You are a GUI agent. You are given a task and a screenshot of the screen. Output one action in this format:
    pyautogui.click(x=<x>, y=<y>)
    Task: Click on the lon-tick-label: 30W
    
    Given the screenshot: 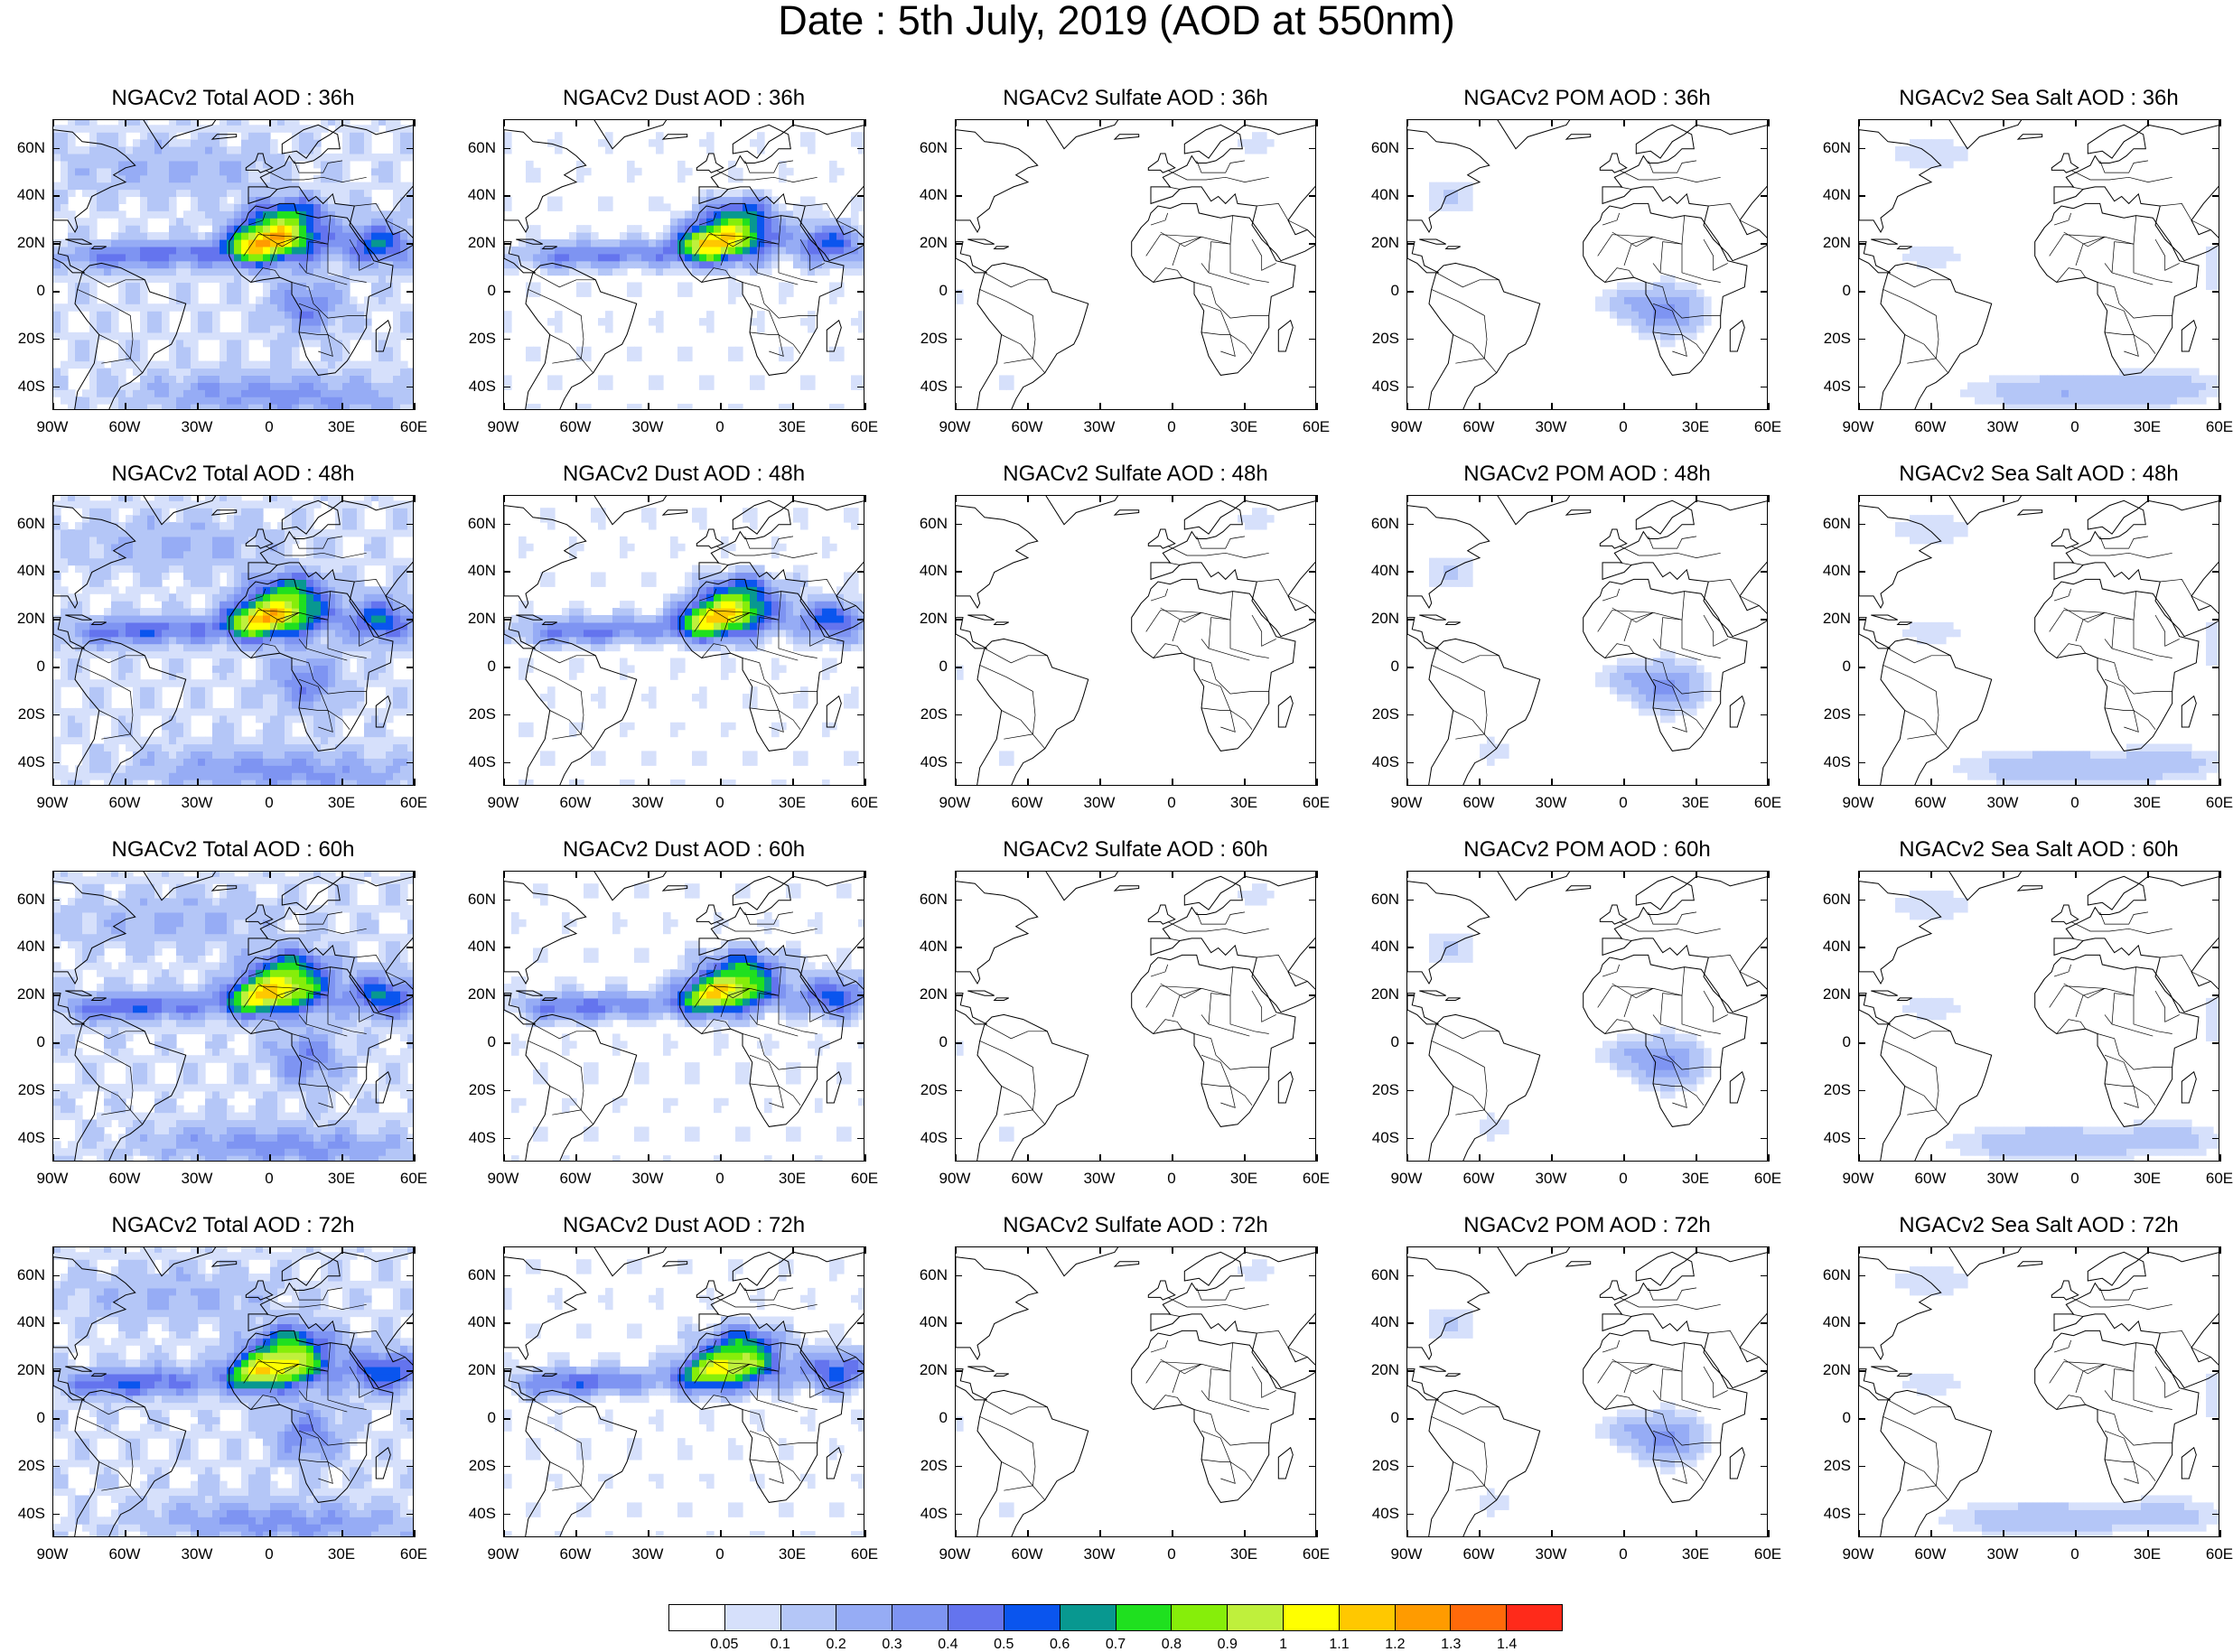 What is the action you would take?
    pyautogui.click(x=2002, y=426)
    